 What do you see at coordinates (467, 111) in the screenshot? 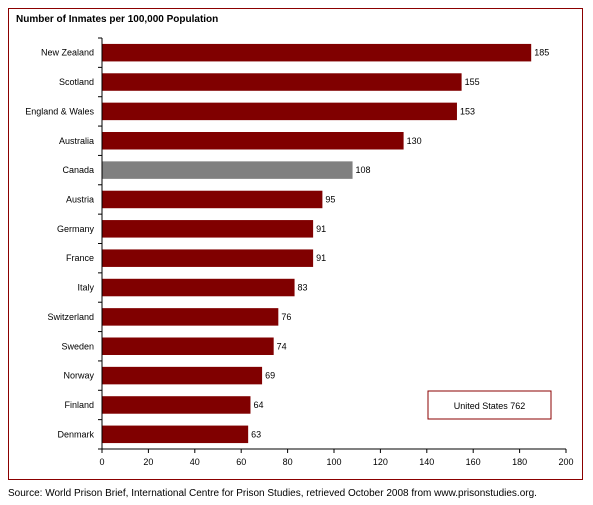
I see `data-label: 153` at bounding box center [467, 111].